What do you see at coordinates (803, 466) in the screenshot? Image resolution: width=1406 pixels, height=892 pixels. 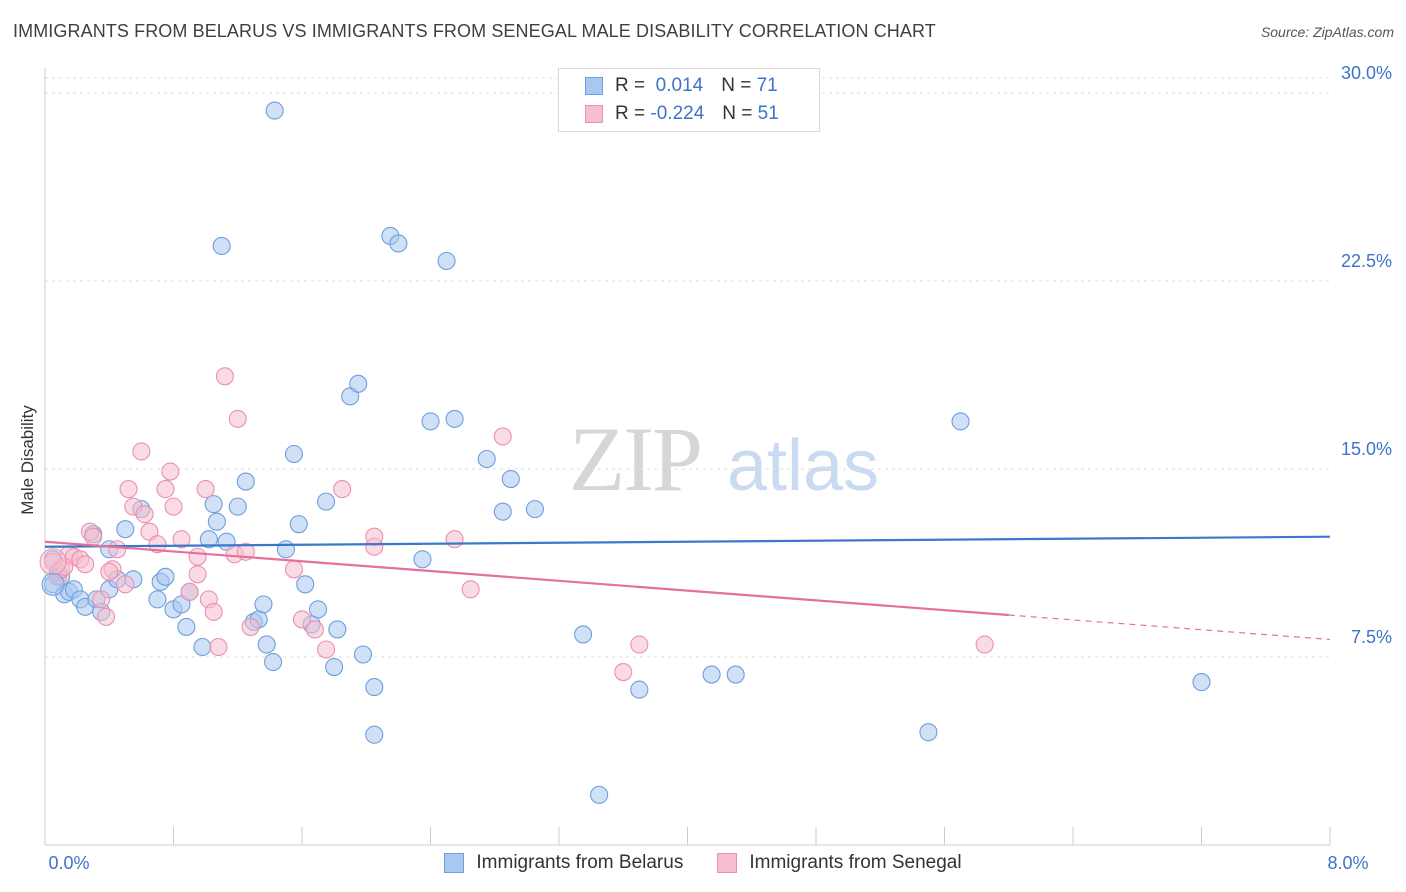 I see `watermark-atlas: atlas` at bounding box center [803, 466].